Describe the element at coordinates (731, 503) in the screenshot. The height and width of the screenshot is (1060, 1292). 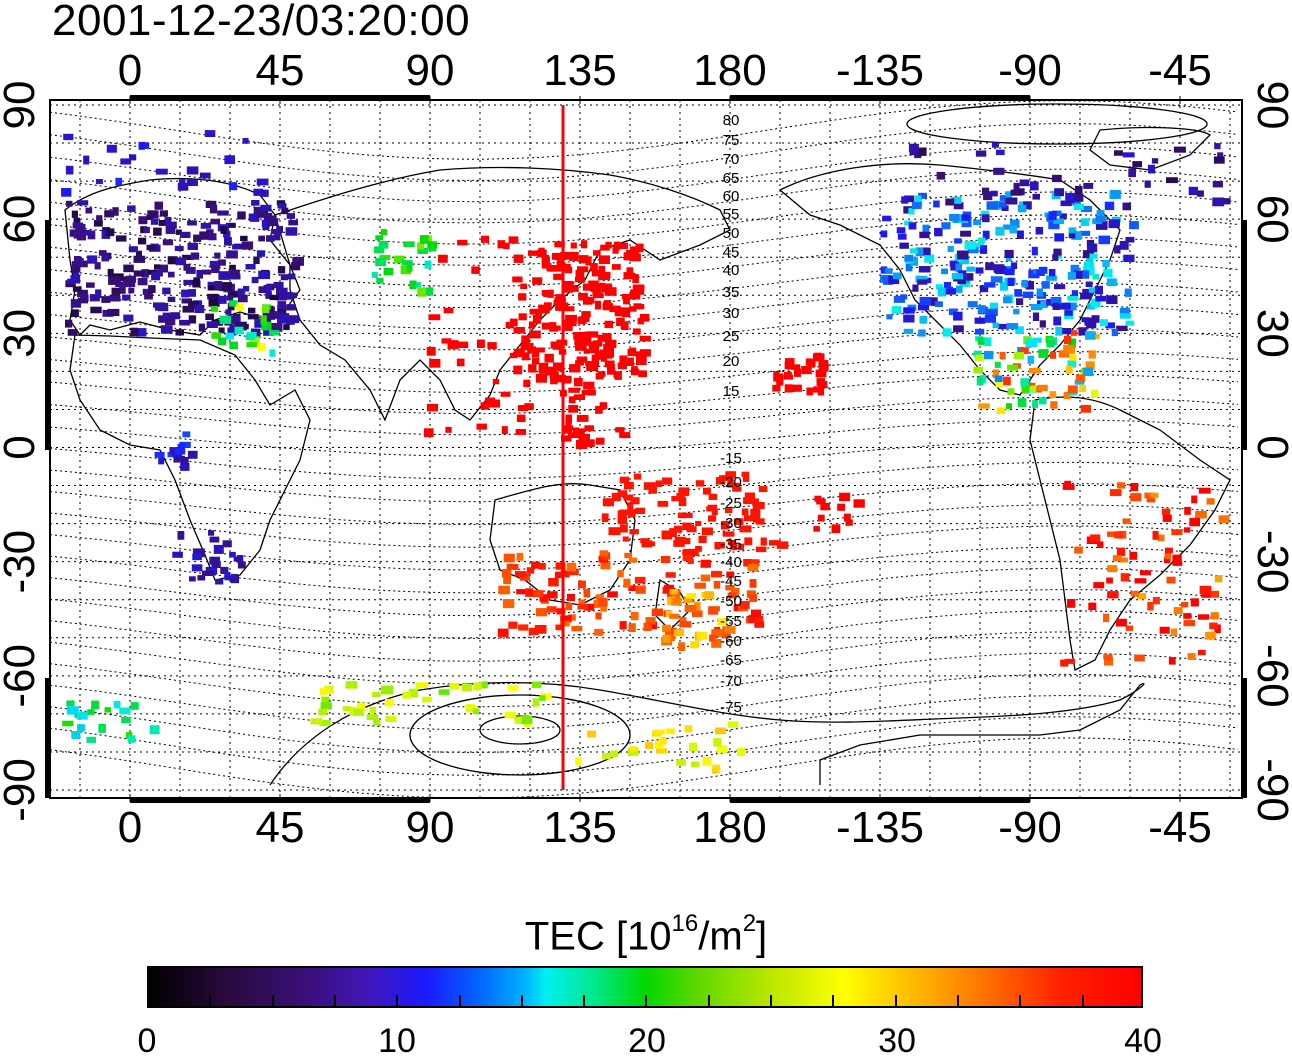
I see `mlat-label: -25` at that location.